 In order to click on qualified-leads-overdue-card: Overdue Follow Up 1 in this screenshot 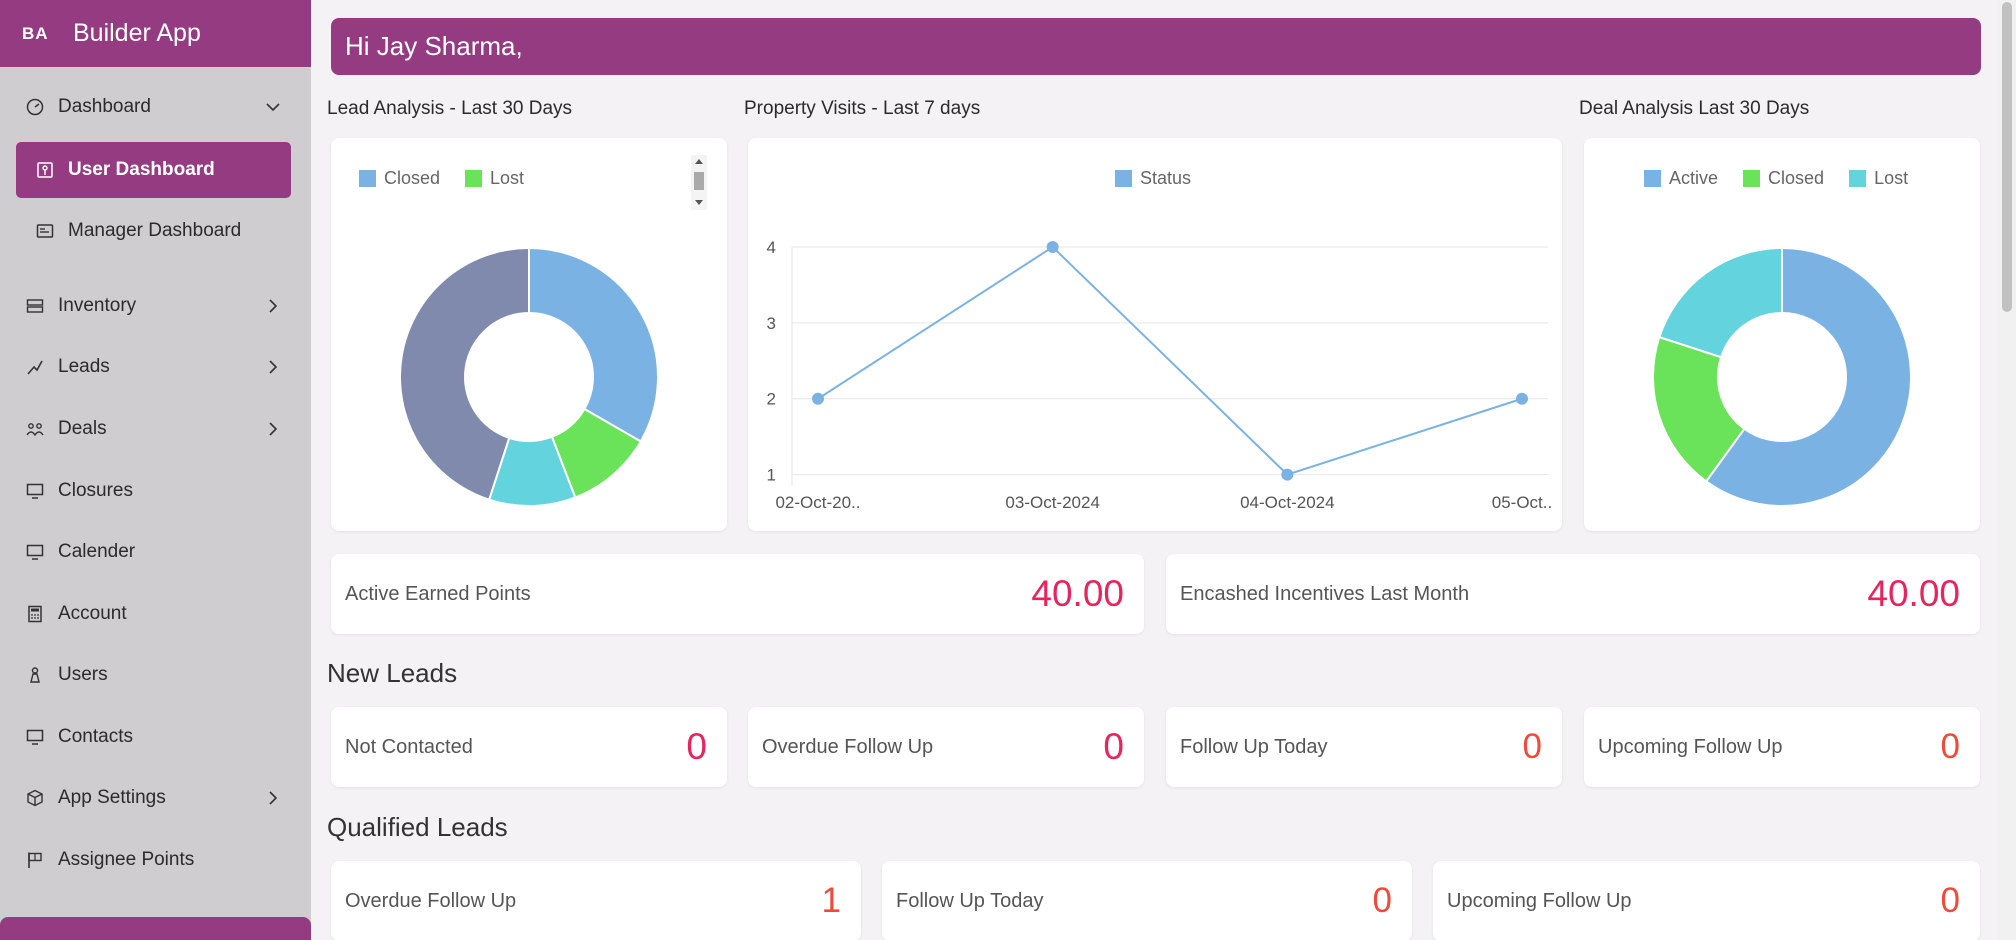, I will do `click(596, 900)`.